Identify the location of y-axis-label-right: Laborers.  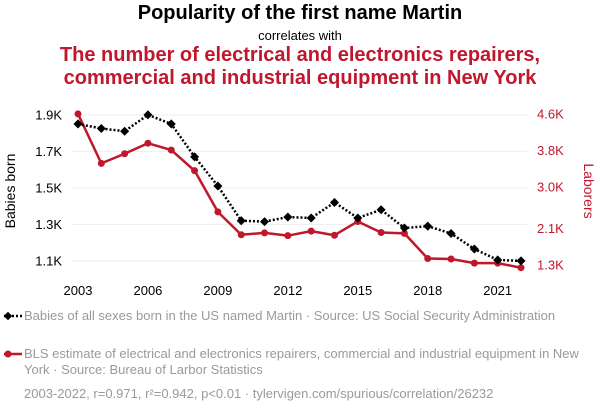
(589, 190).